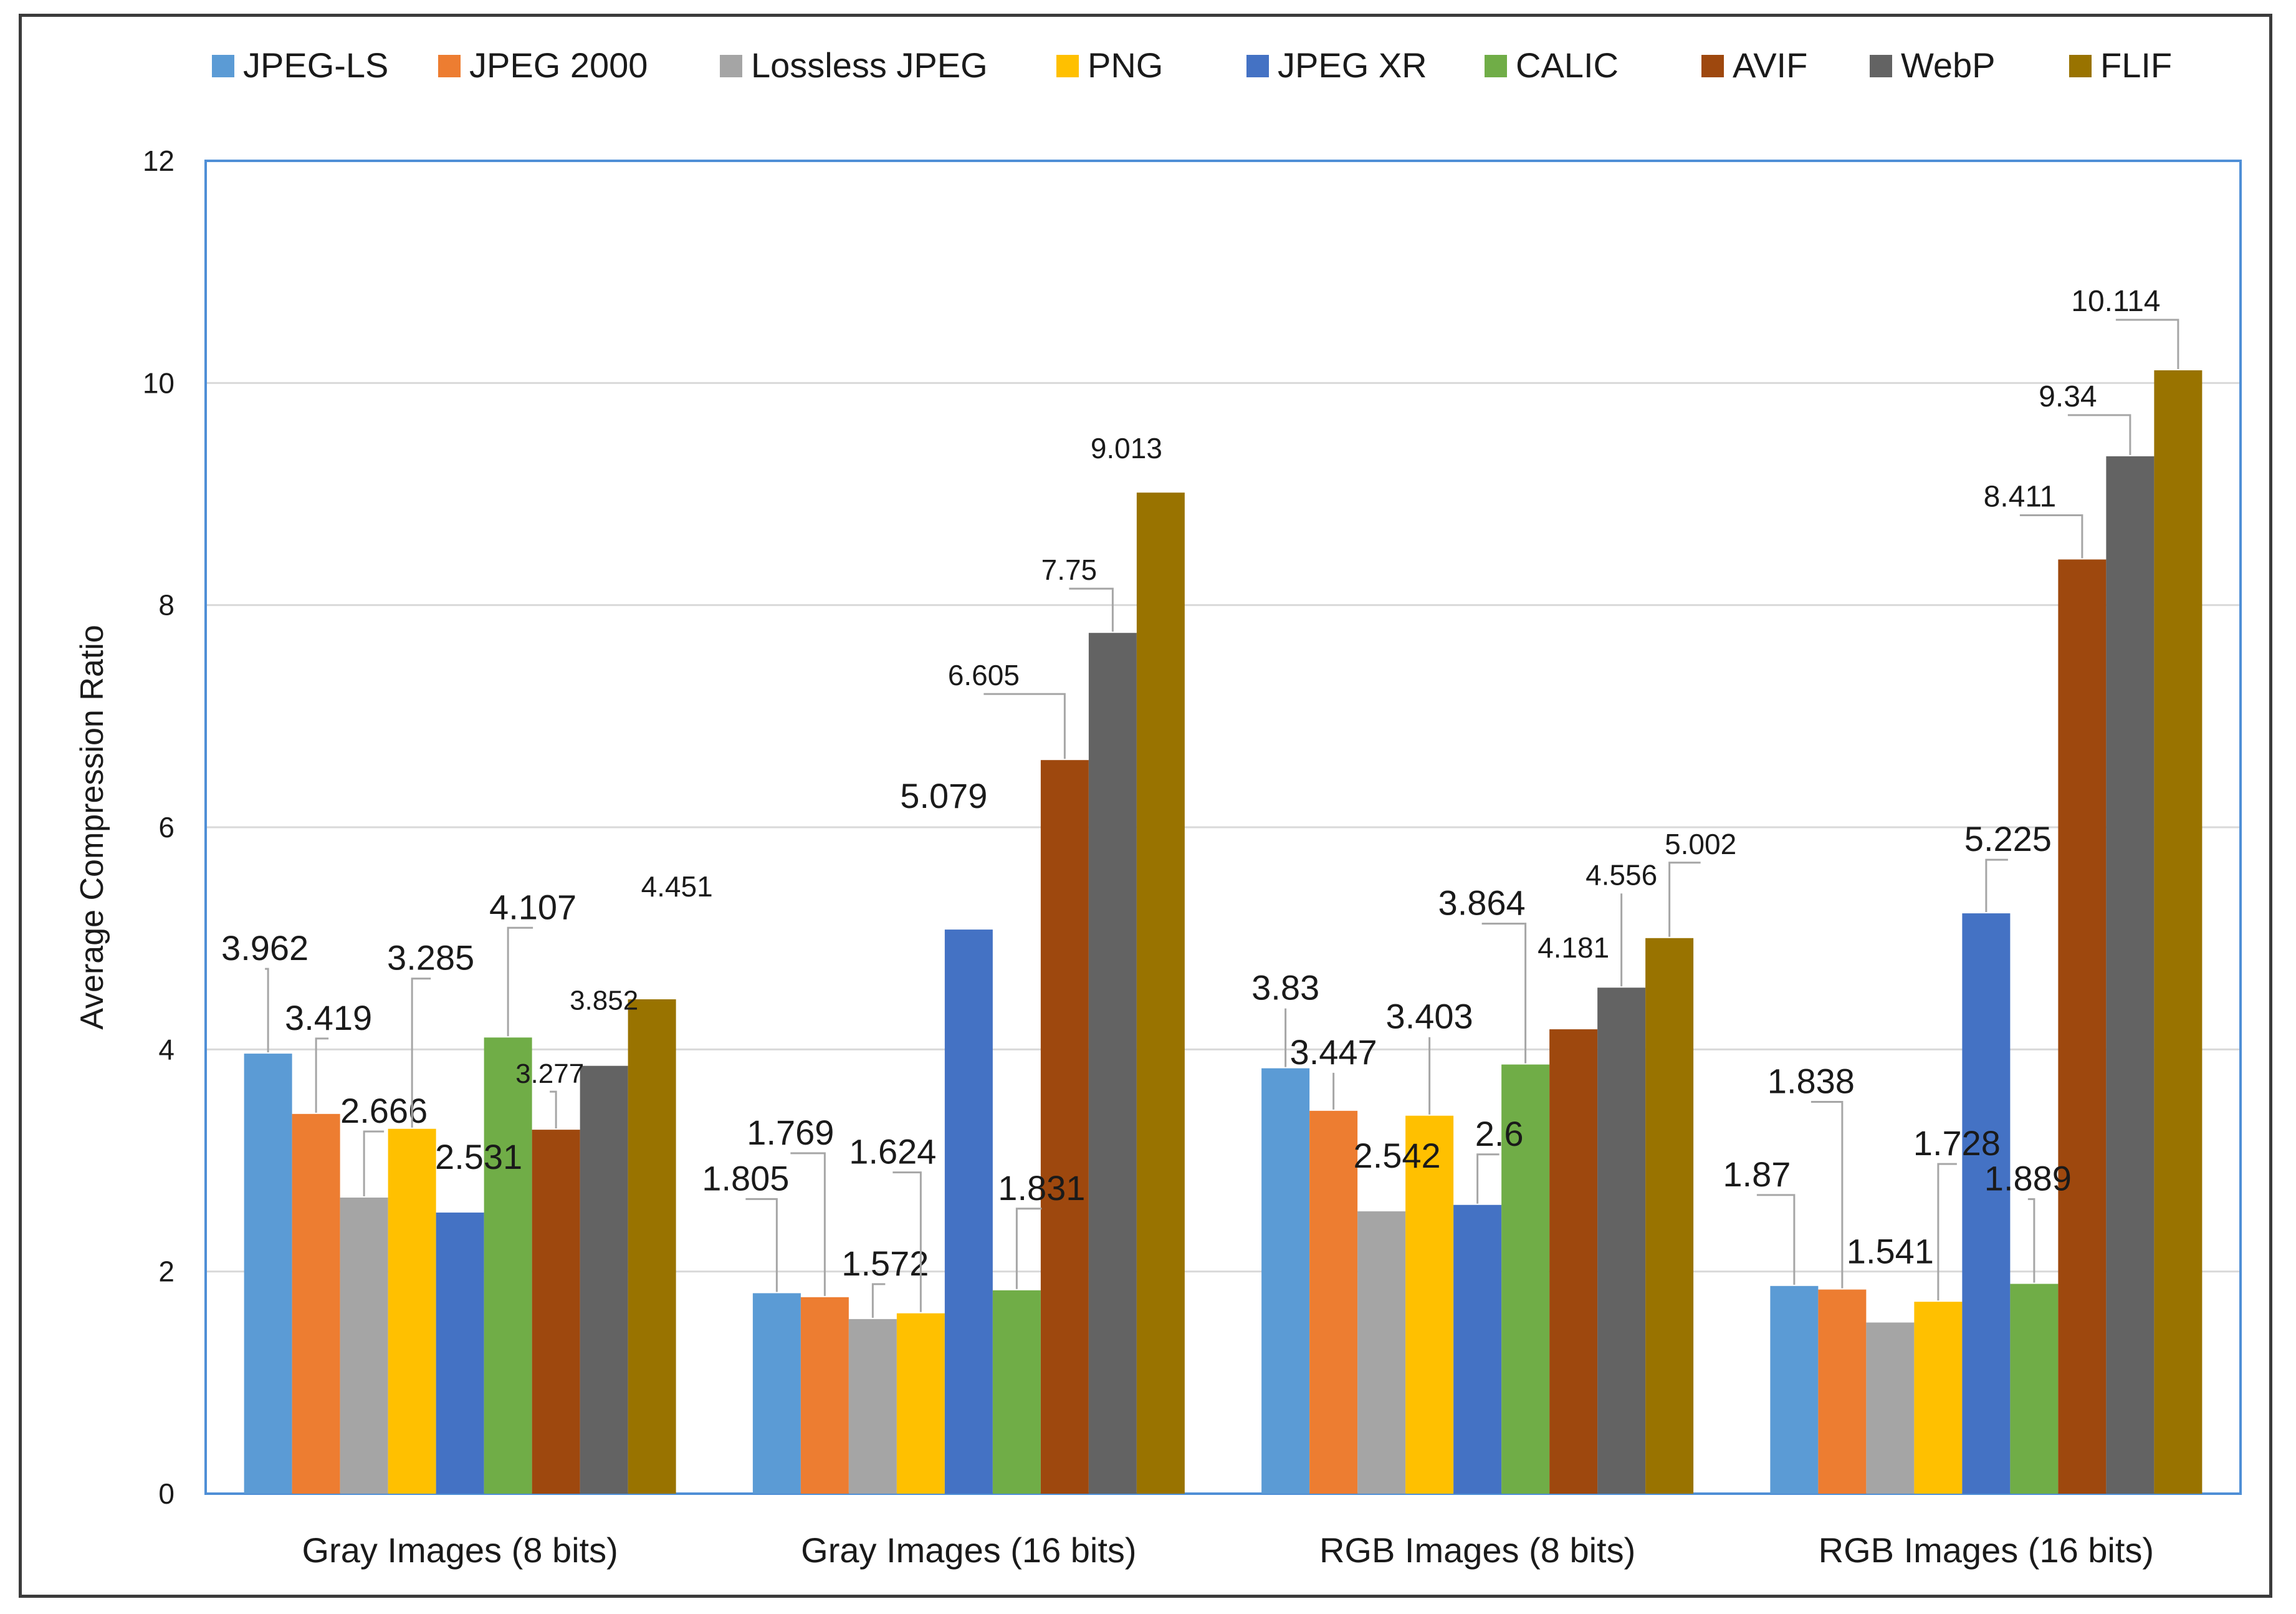  What do you see at coordinates (1574, 947) in the screenshot?
I see `data-label: 4.181` at bounding box center [1574, 947].